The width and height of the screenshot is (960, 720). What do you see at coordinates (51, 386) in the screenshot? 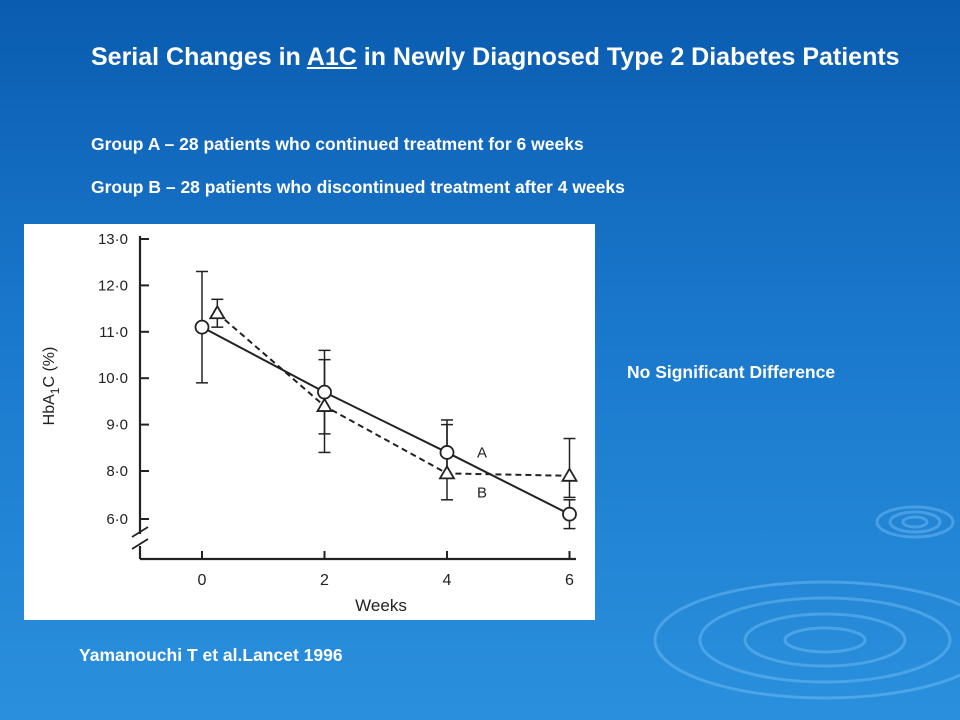
I see `y-axis-label: HbA1C (%)` at bounding box center [51, 386].